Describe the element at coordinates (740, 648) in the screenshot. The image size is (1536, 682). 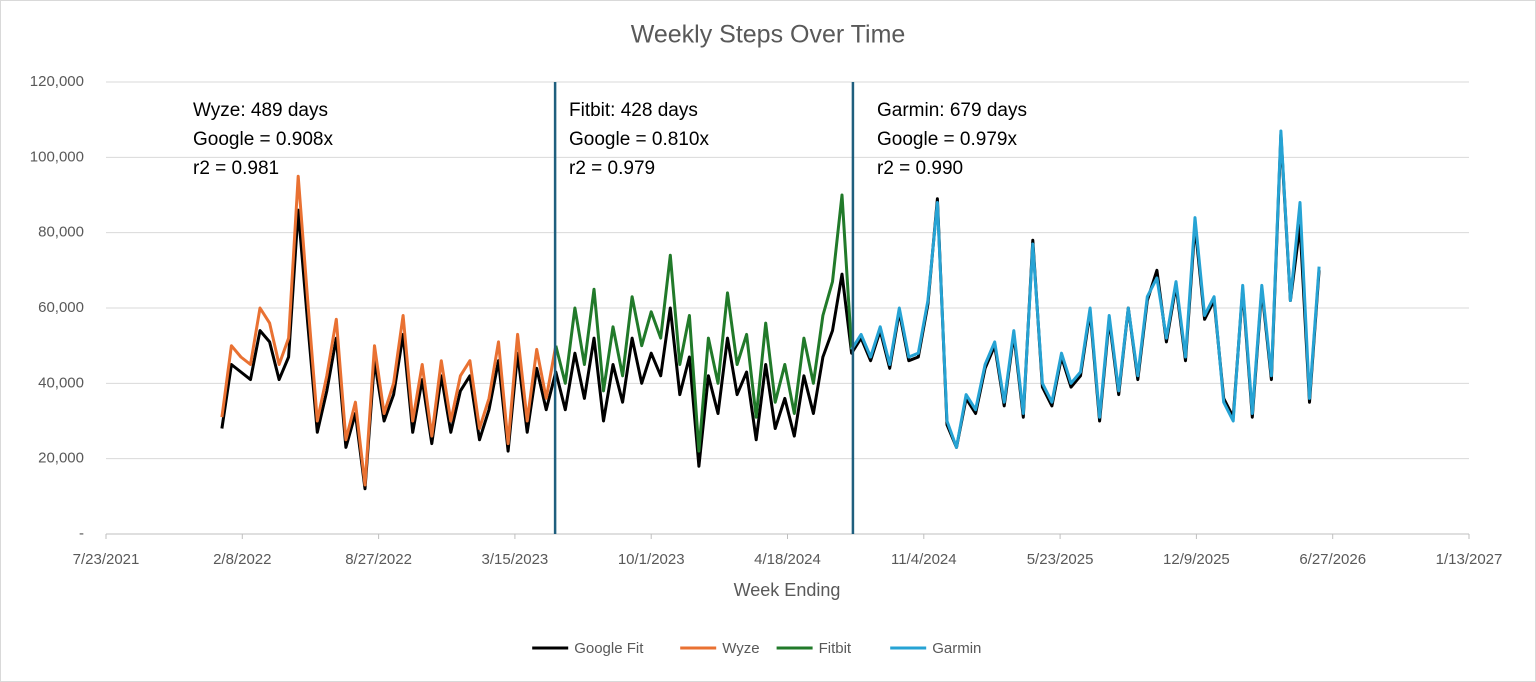
I see `legend-label: Wyze` at that location.